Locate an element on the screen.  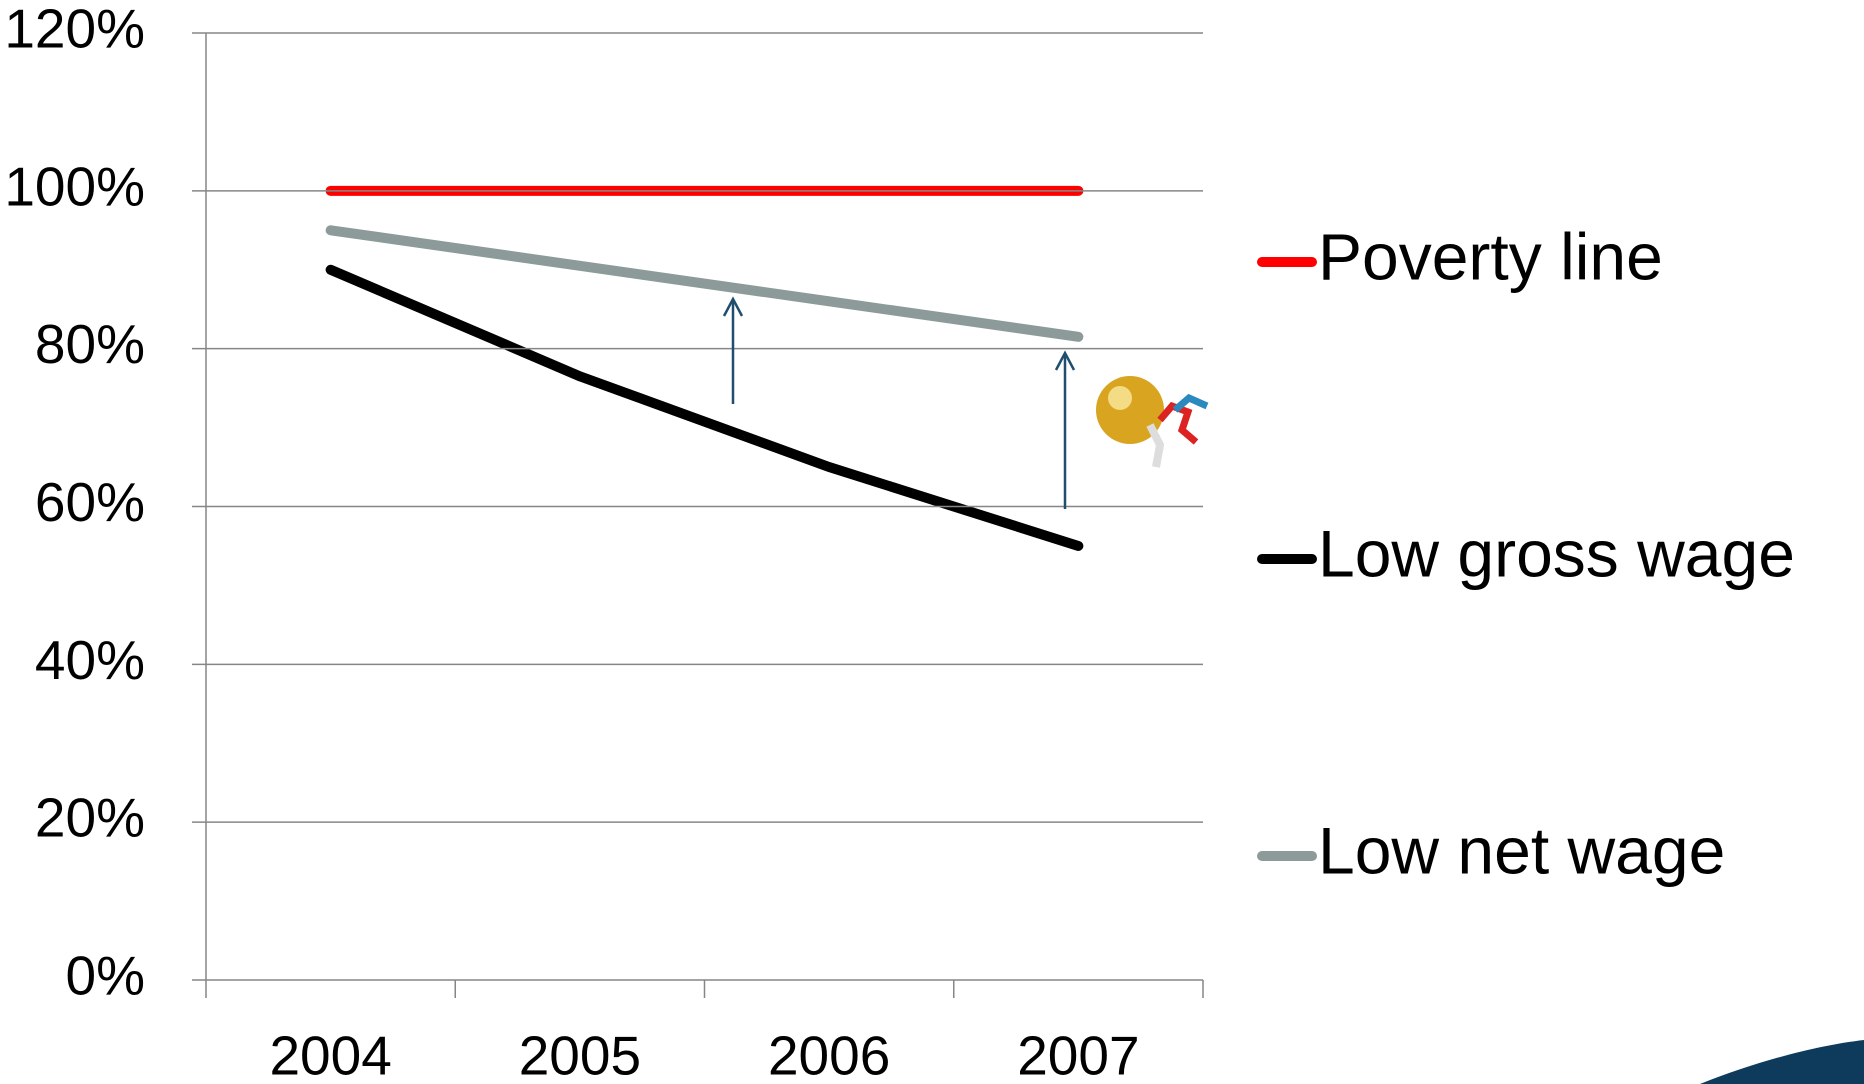
x-tick-label: 2005 is located at coordinates (580, 1054).